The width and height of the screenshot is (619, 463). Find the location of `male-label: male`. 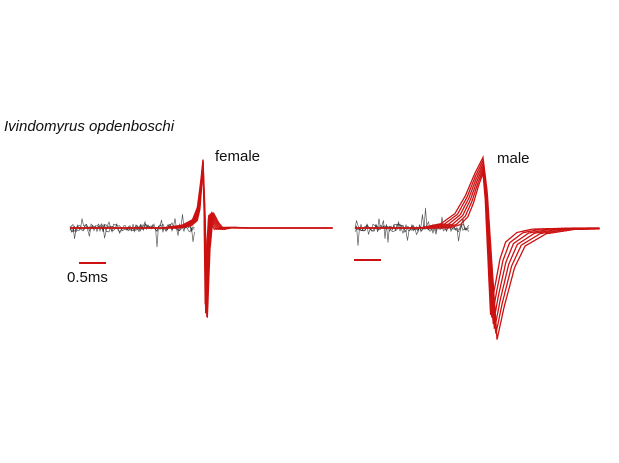

male-label: male is located at coordinates (513, 158).